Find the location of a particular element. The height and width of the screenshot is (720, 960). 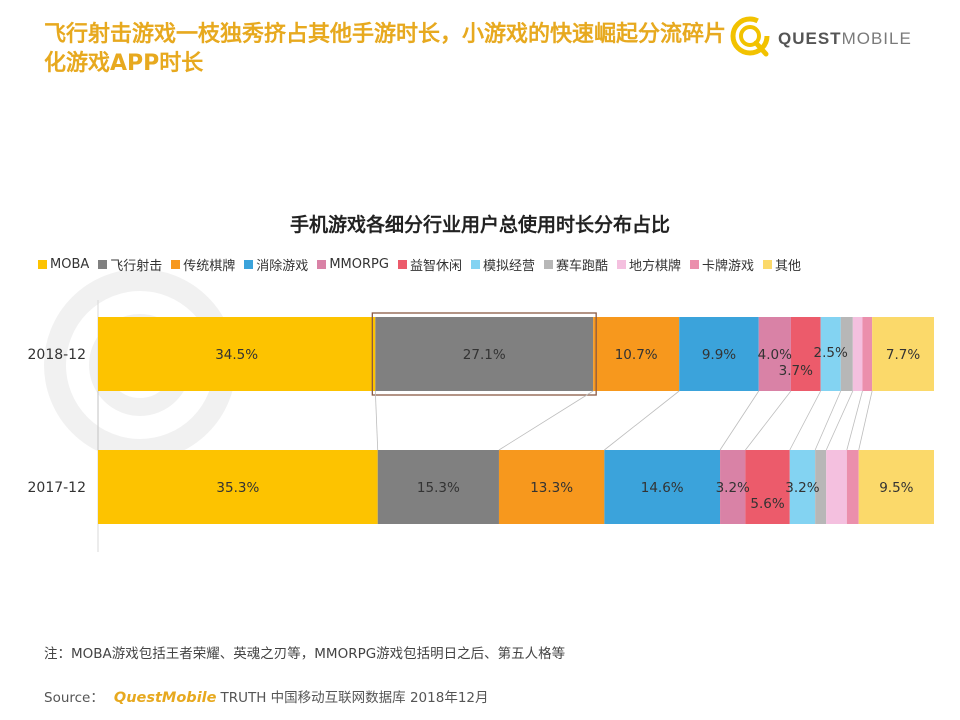

legend-label: 益智休闲 is located at coordinates (435, 266).